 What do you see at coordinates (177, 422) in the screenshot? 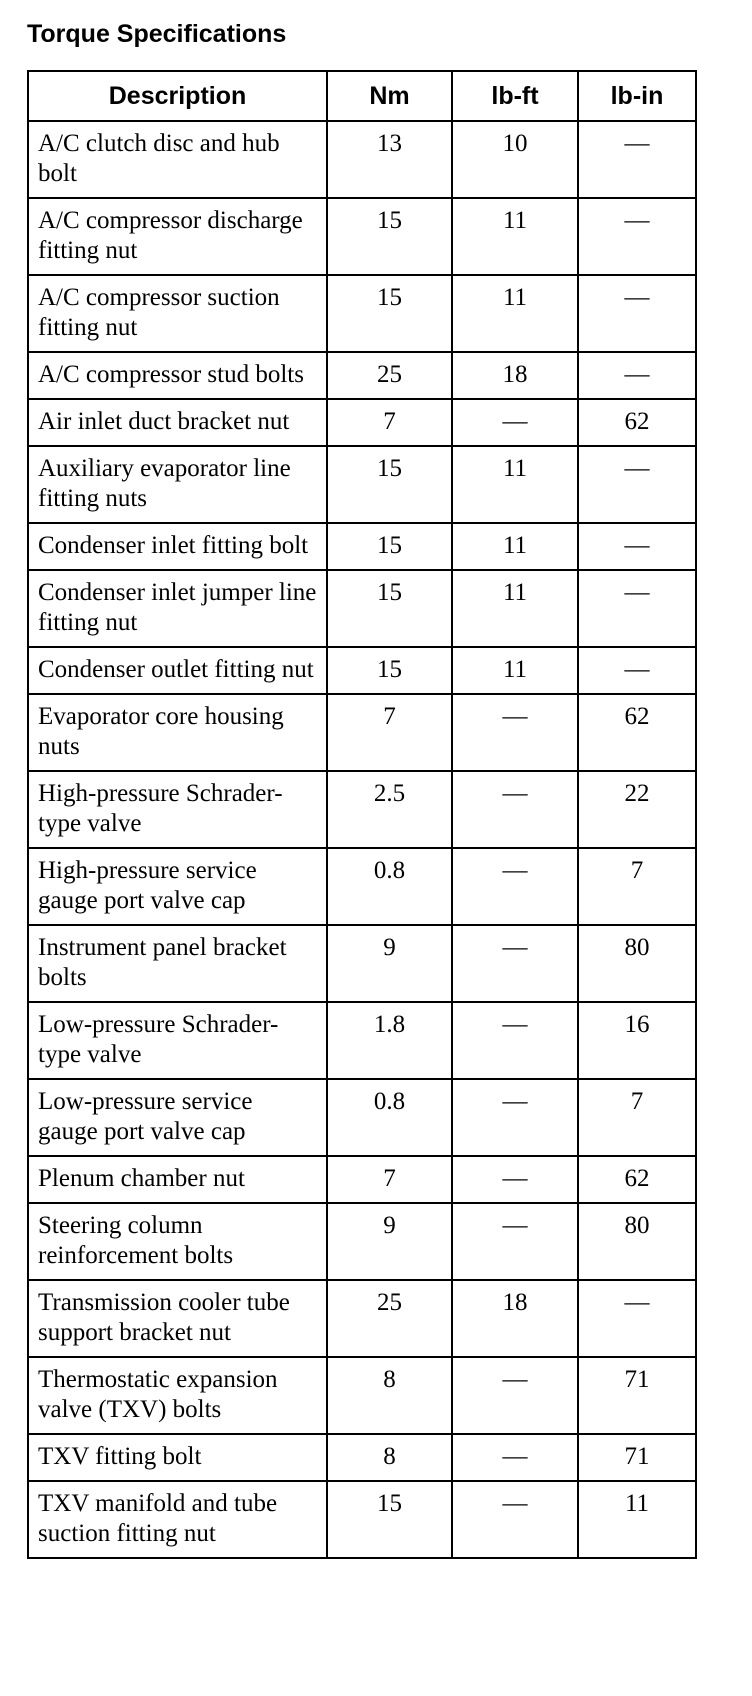
I see `description-cell: Air inlet duct bracket nut` at bounding box center [177, 422].